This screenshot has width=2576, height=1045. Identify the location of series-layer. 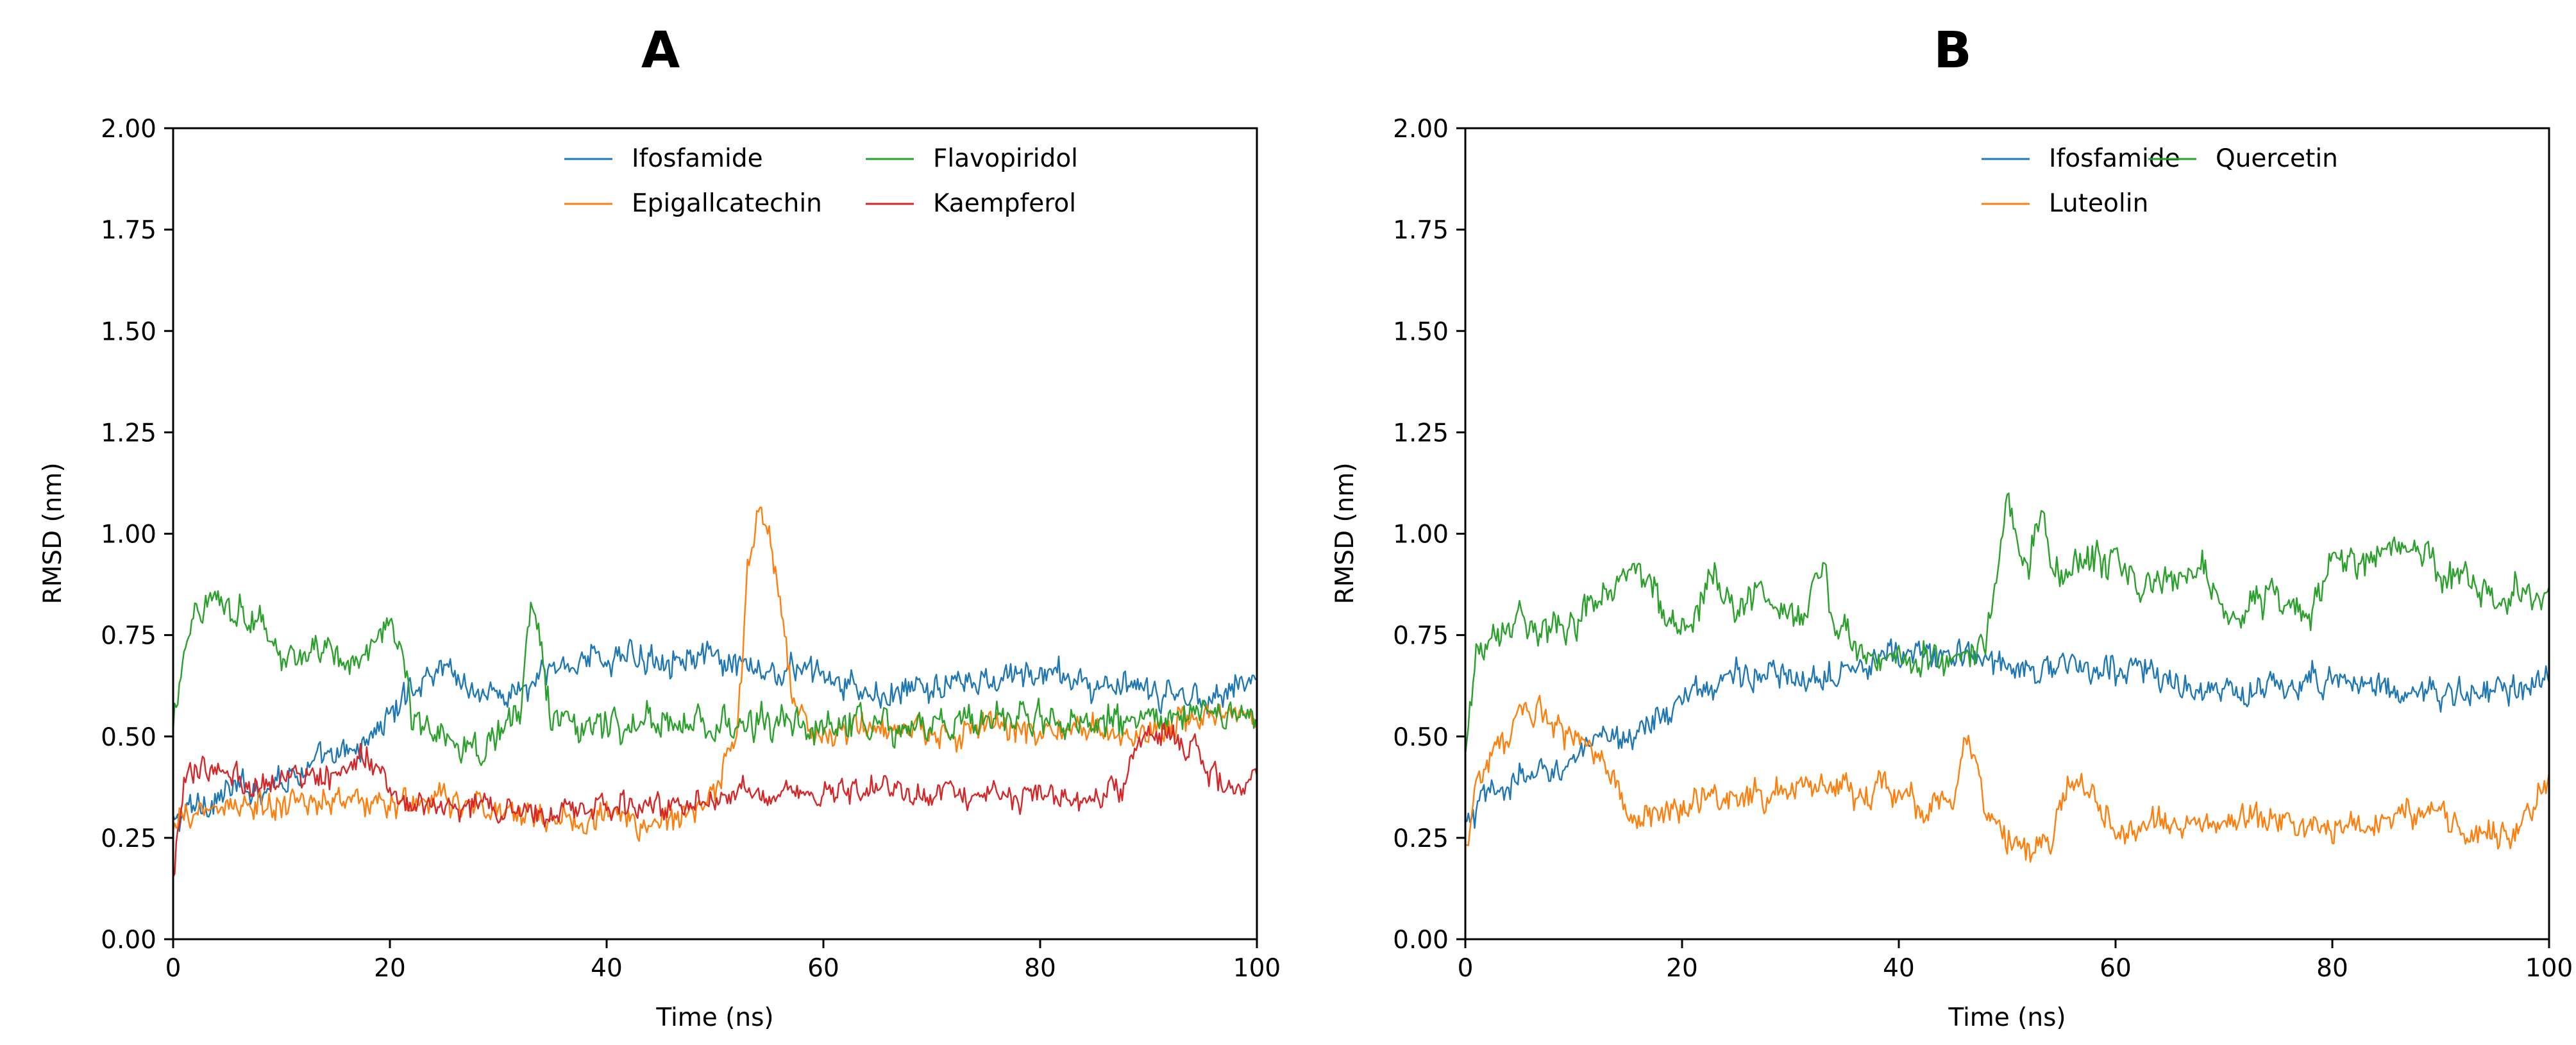
(2007, 677).